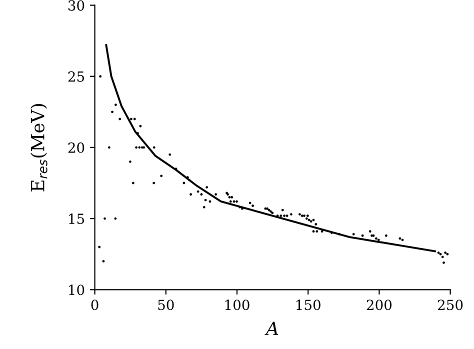 The width and height of the screenshot is (474, 349). What do you see at coordinates (76, 5) in the screenshot?
I see `y-tick-label: 30` at bounding box center [76, 5].